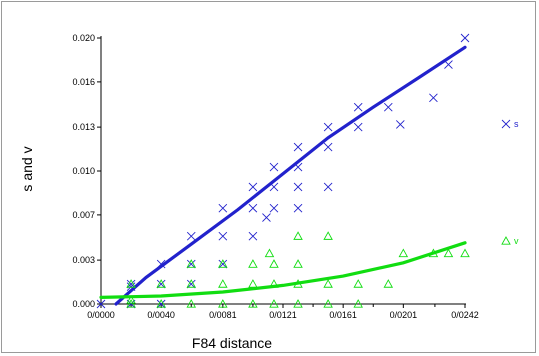  What do you see at coordinates (161, 315) in the screenshot?
I see `x-tick-label: 0/0040` at bounding box center [161, 315].